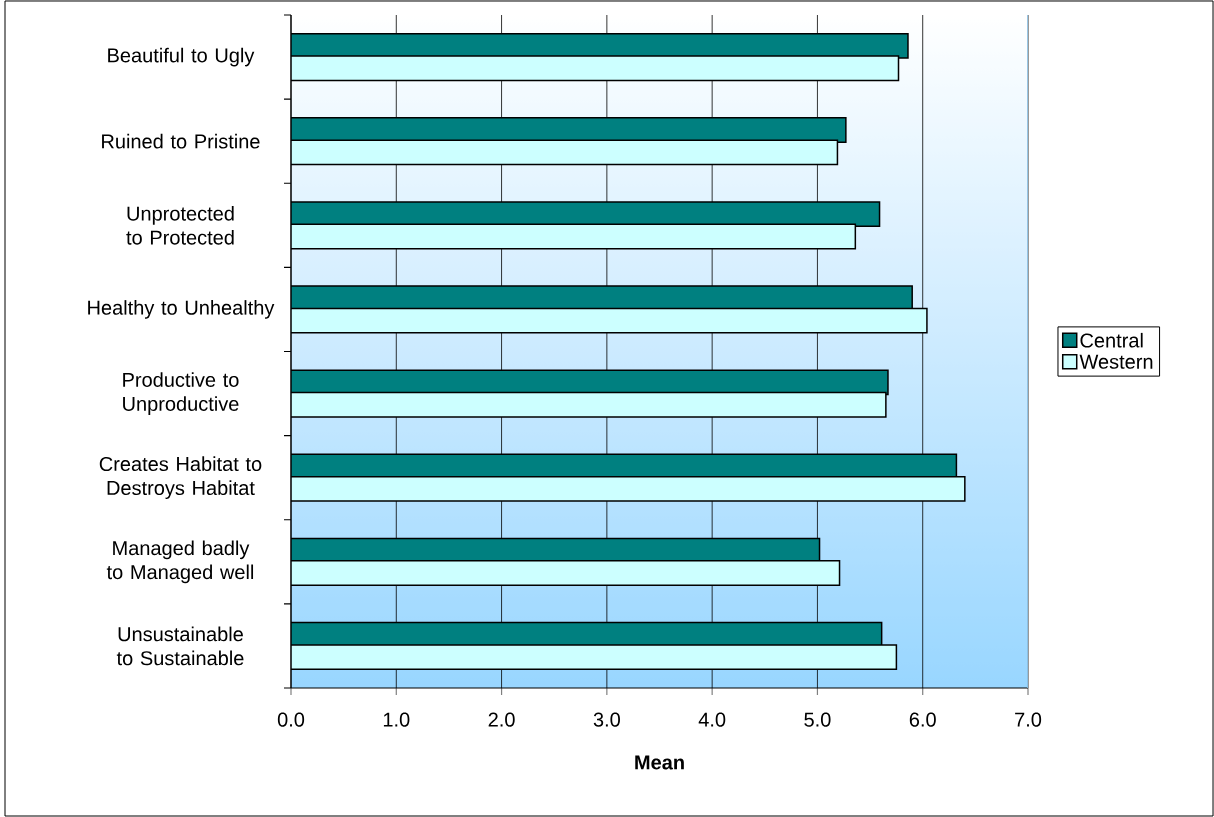  Describe the element at coordinates (181, 309) in the screenshot. I see `y-tick-label: Healthy to Unhealthy` at that location.